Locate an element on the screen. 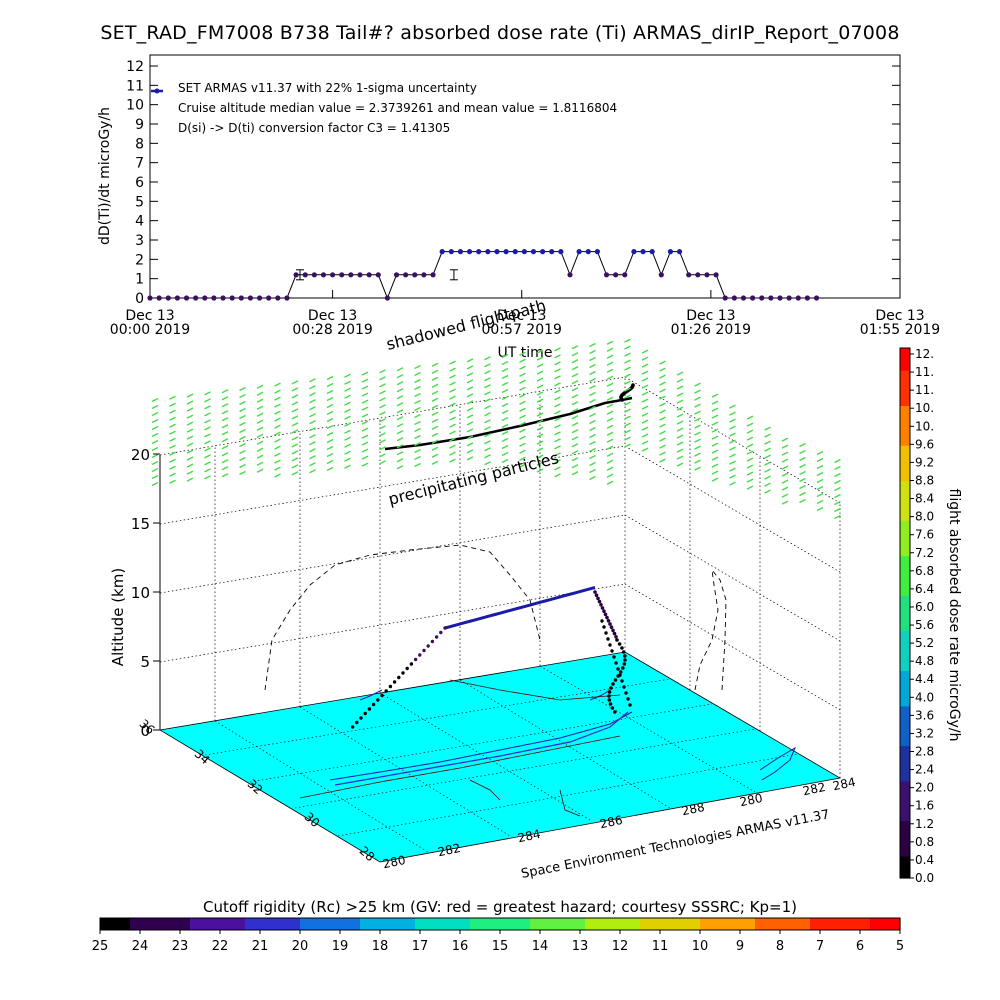 The width and height of the screenshot is (1000, 1000). rigidity-frame is located at coordinates (500, 924).